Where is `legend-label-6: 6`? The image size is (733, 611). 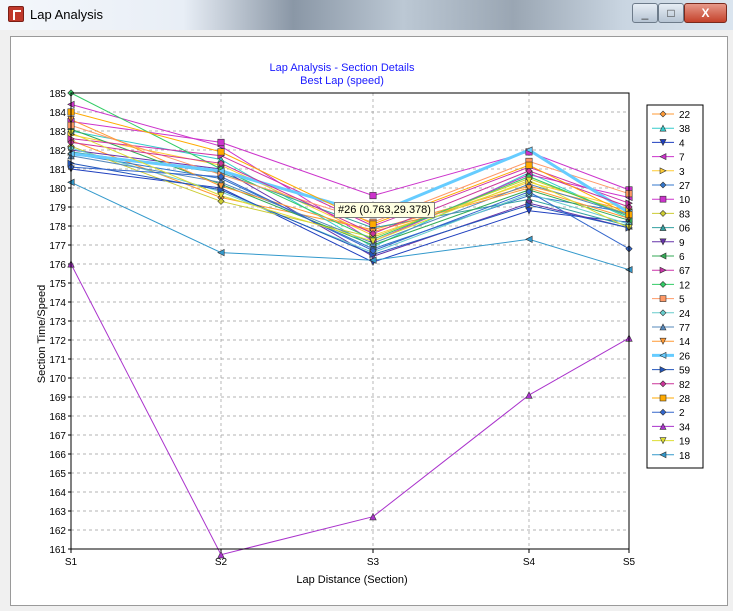
legend-label-6: 6 is located at coordinates (682, 257).